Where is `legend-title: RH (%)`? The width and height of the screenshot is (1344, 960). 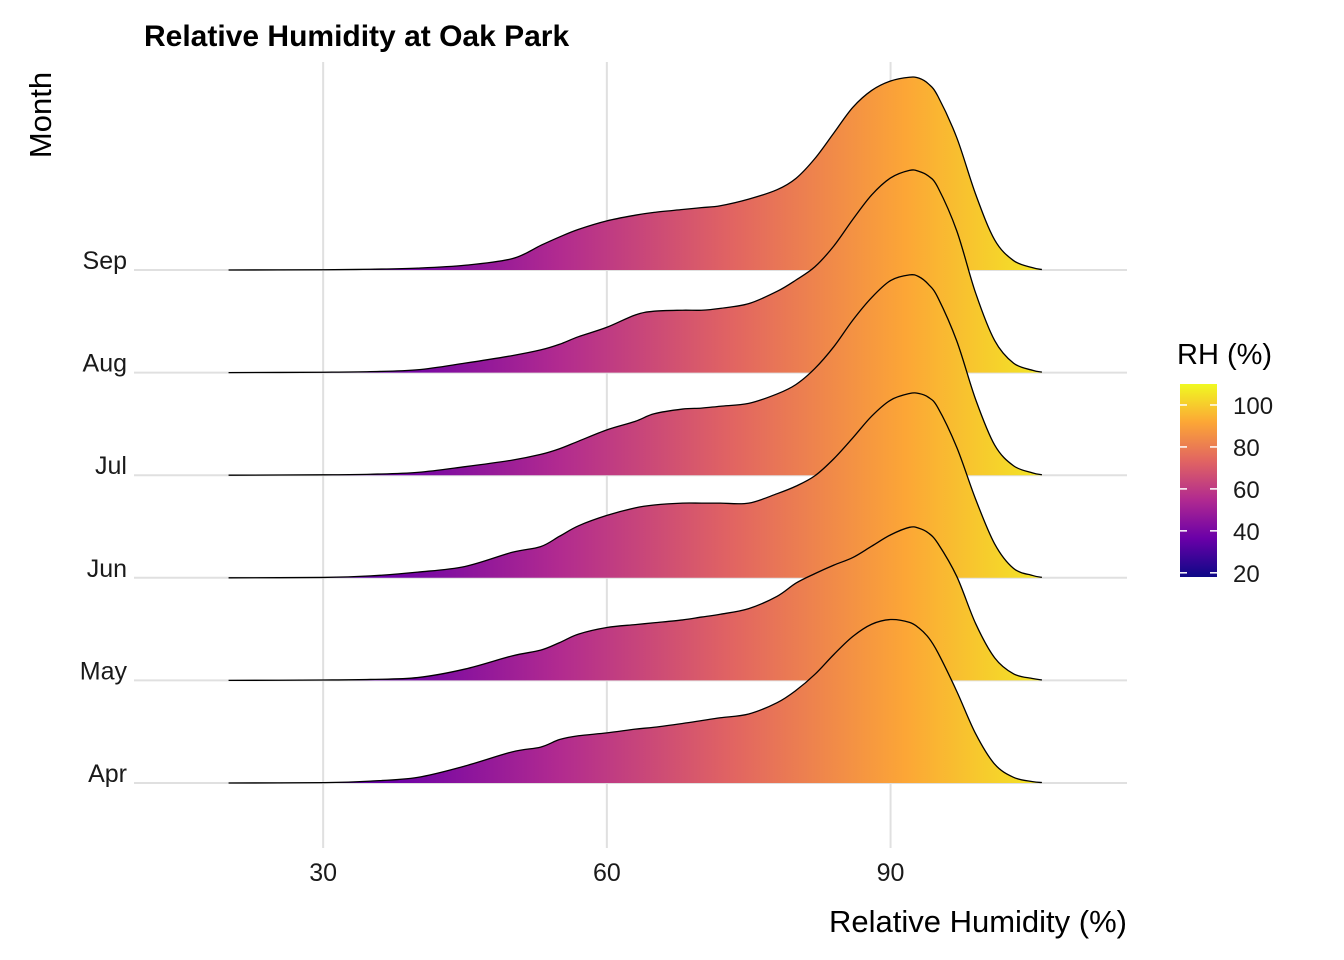 legend-title: RH (%) is located at coordinates (1224, 355).